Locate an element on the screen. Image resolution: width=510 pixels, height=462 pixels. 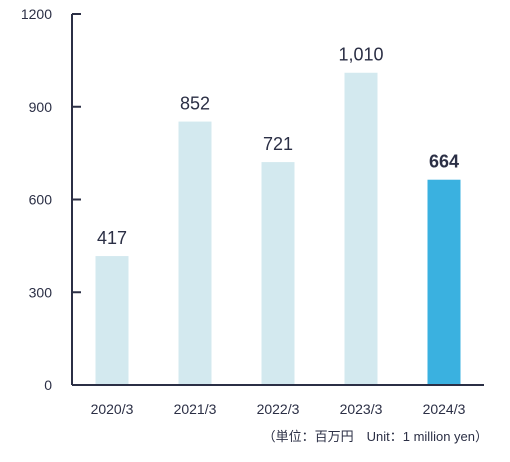
y-tick-label-300: 300 is located at coordinates (41, 292).